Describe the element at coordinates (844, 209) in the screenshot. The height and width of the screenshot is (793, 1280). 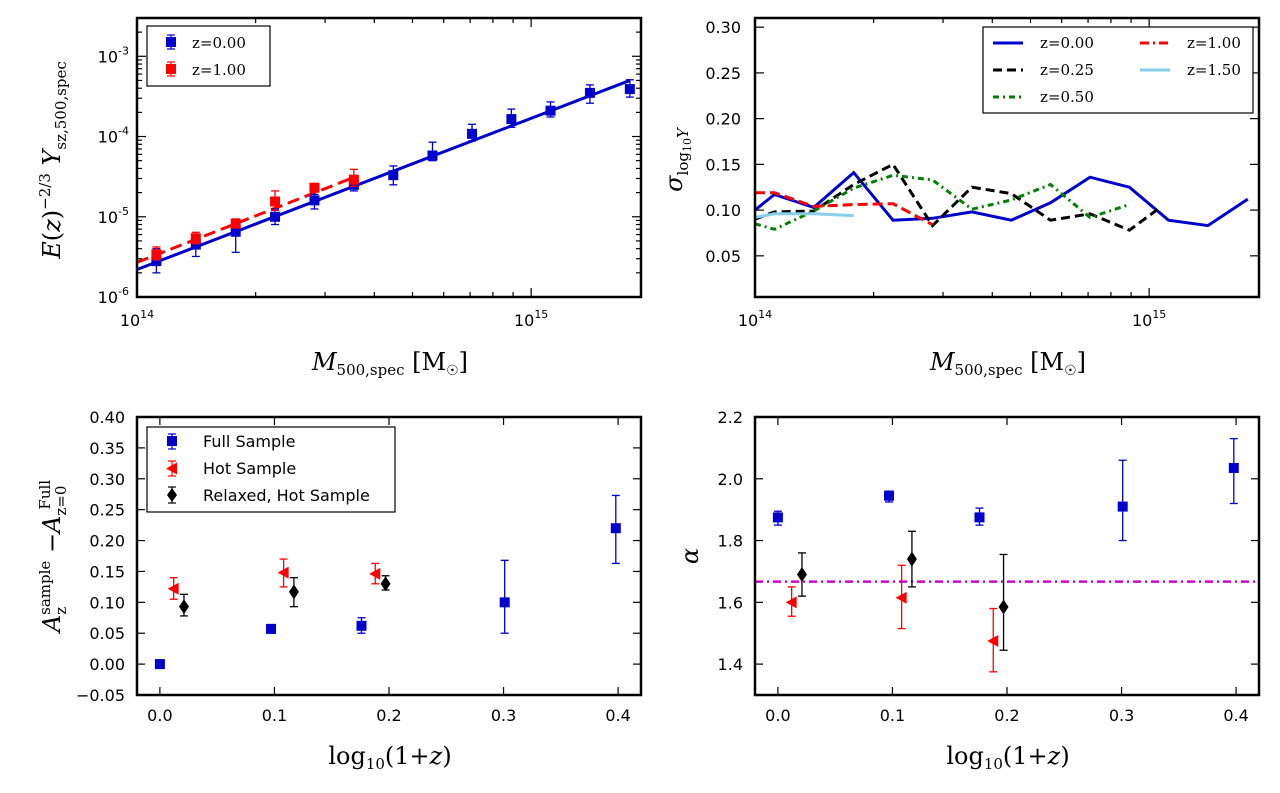
I see `series-line-z=1.00` at that location.